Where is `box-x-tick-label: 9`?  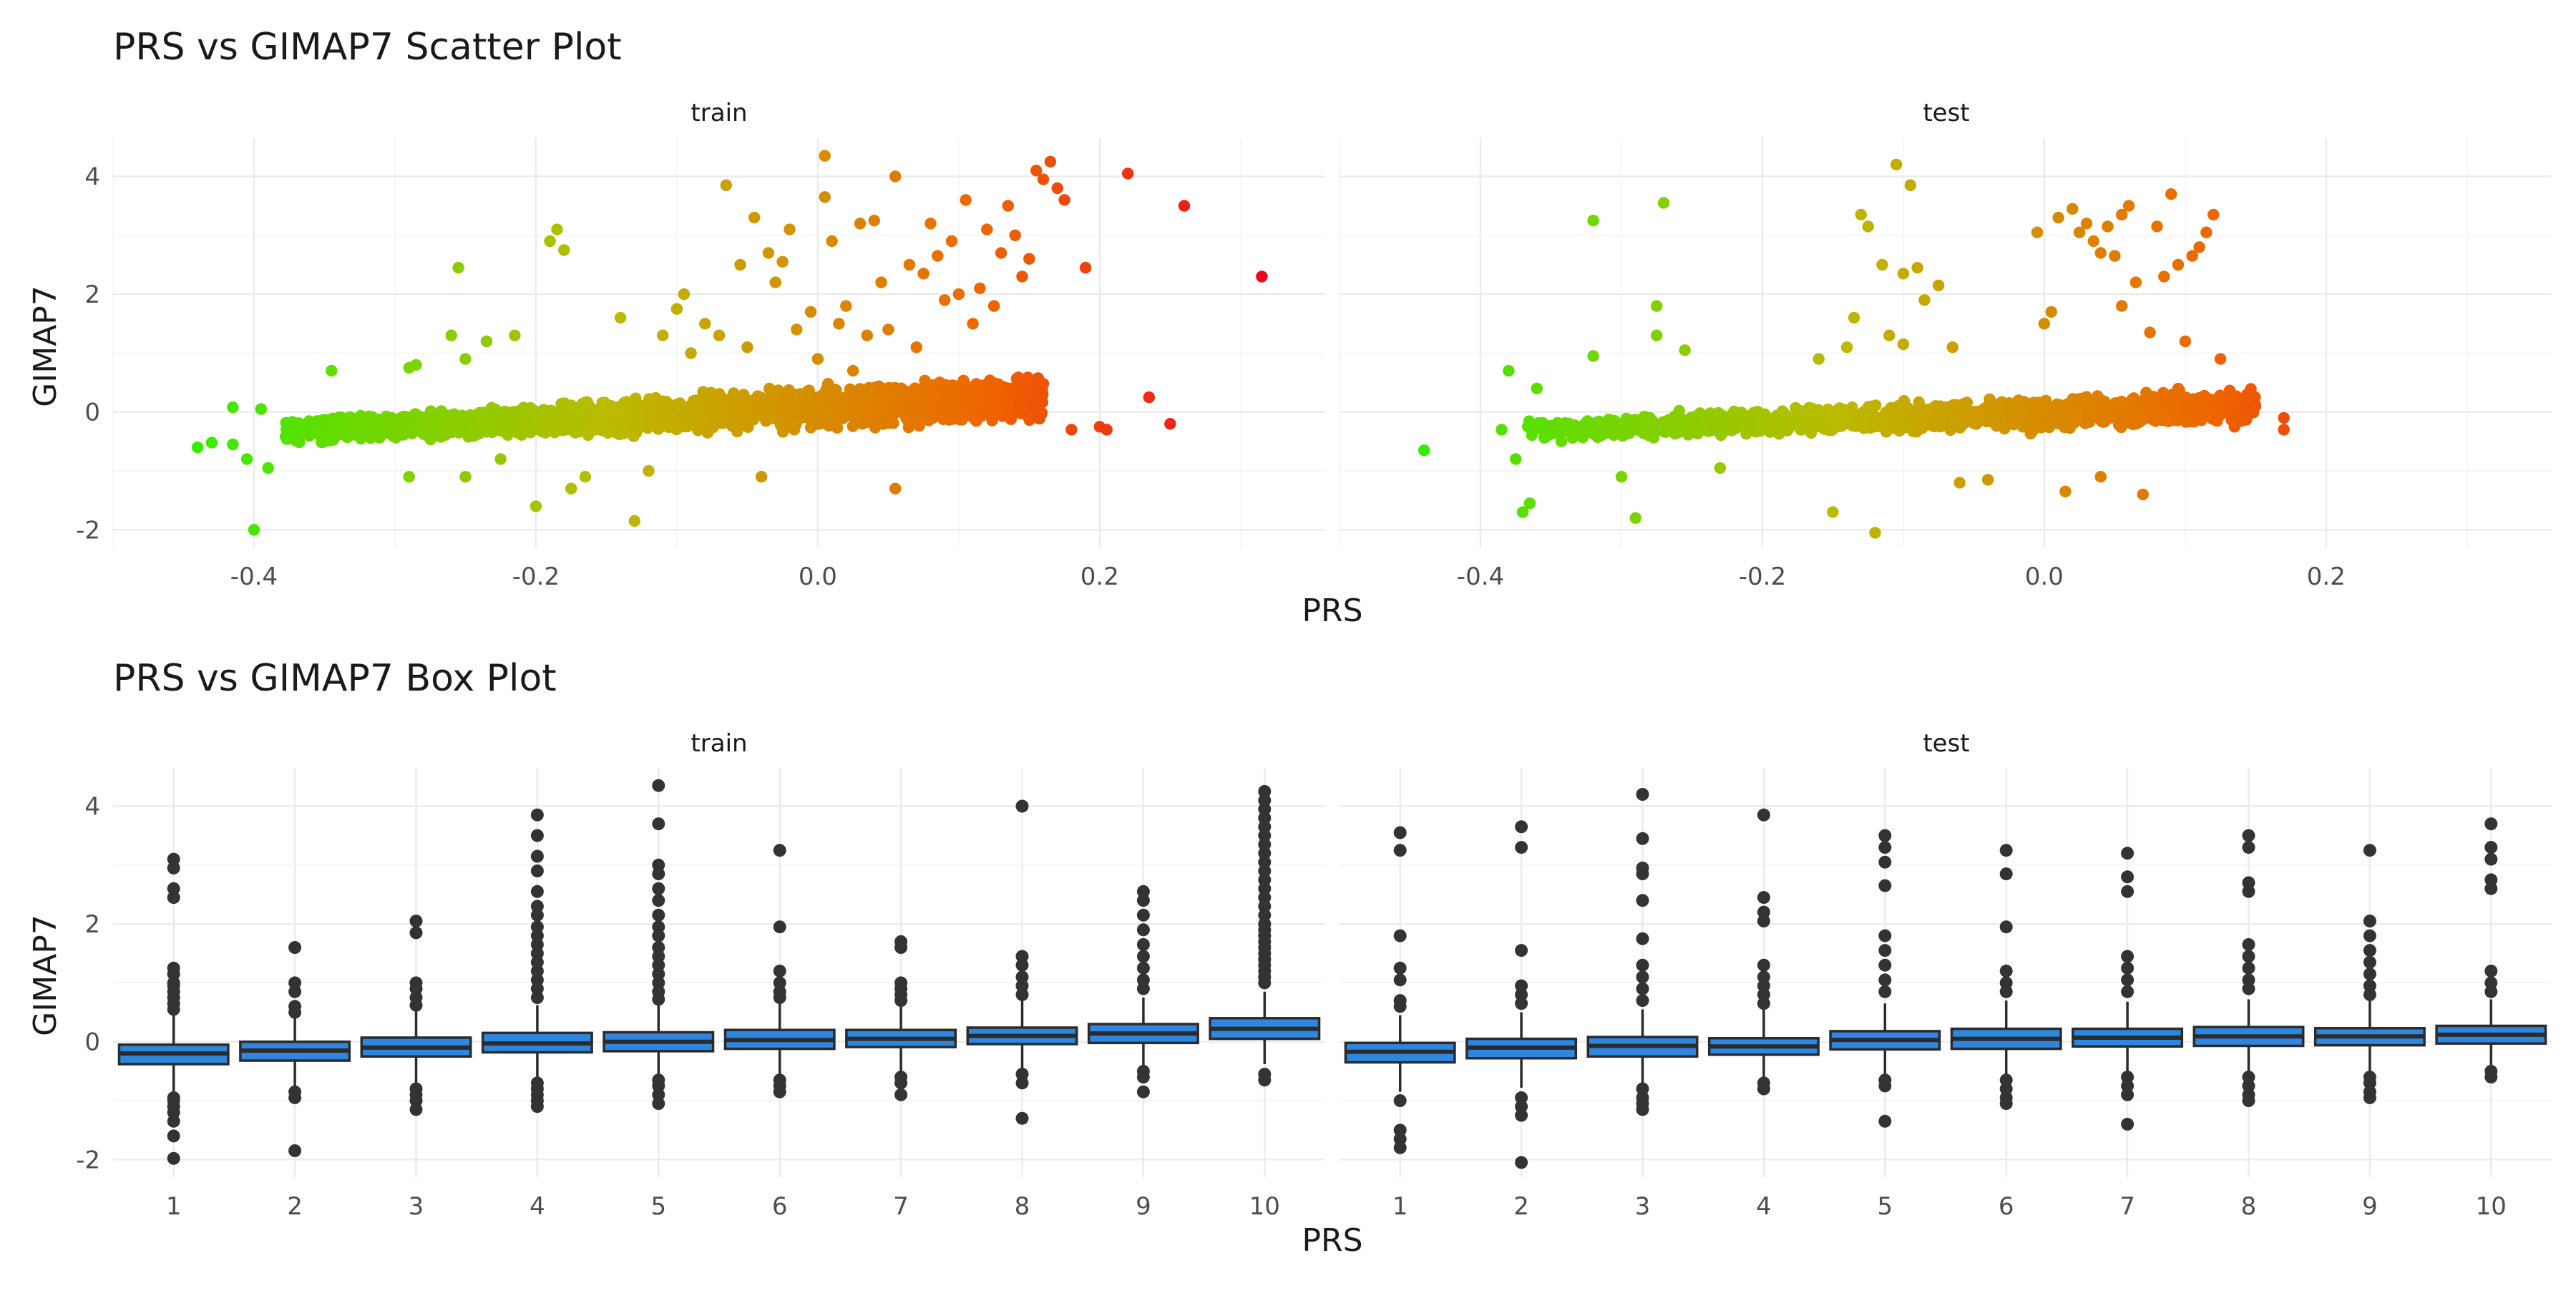 box-x-tick-label: 9 is located at coordinates (2370, 1206).